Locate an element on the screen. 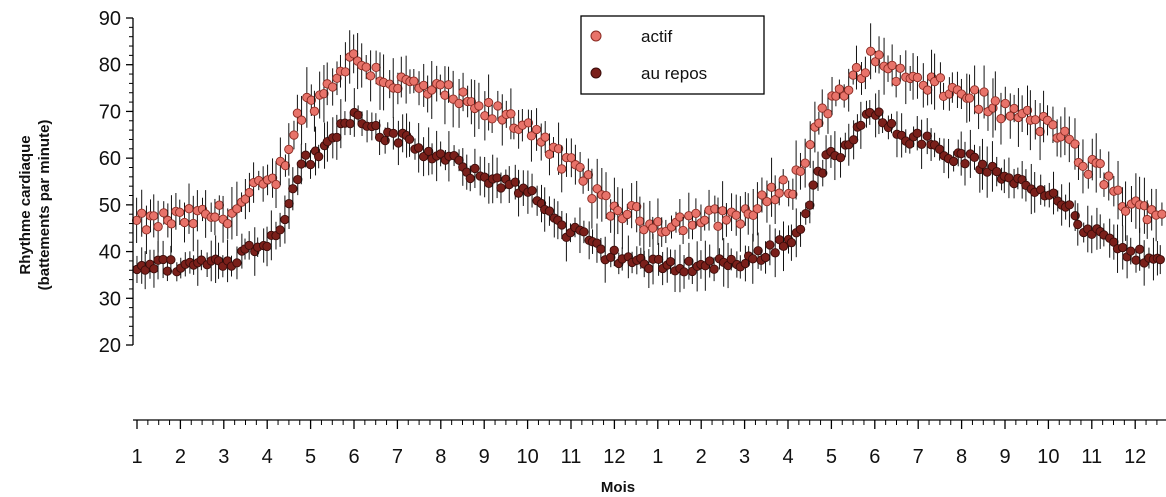 The image size is (1166, 497). y-tick-label: 20 is located at coordinates (110, 346).